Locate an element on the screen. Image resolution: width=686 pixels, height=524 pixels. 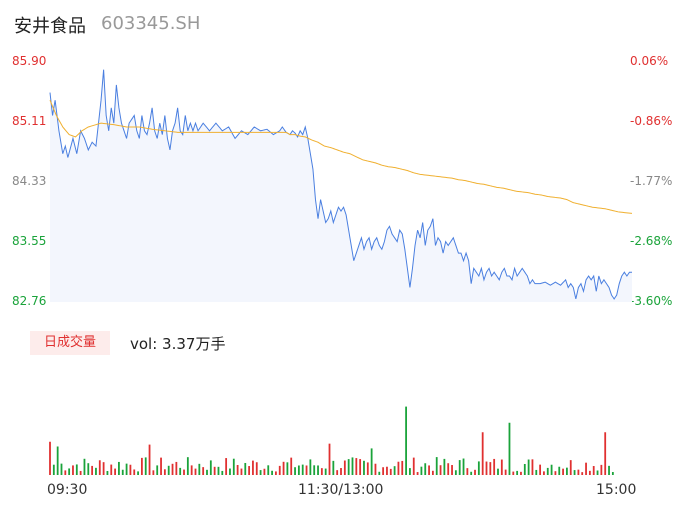
volume-readout: vol: 3.37万手 is located at coordinates (178, 344).